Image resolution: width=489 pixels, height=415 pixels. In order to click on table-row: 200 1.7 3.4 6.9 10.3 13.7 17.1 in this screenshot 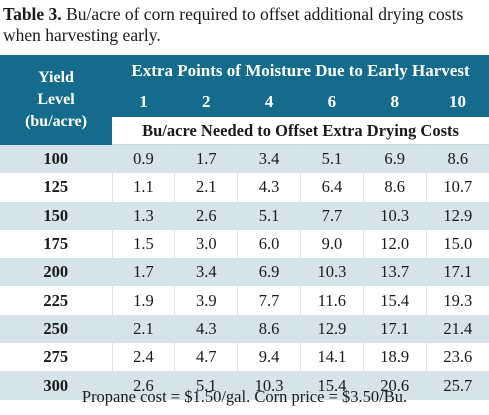, I will do `click(244, 272)`.